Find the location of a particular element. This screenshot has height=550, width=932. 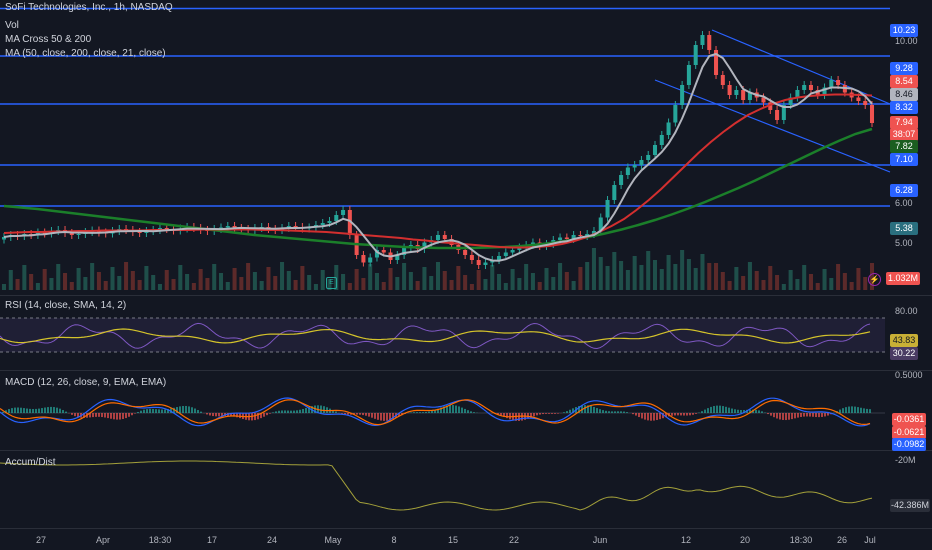

macd-legend: MACD (12, 26, close, 9, EMA, EMA) is located at coordinates (86, 382).